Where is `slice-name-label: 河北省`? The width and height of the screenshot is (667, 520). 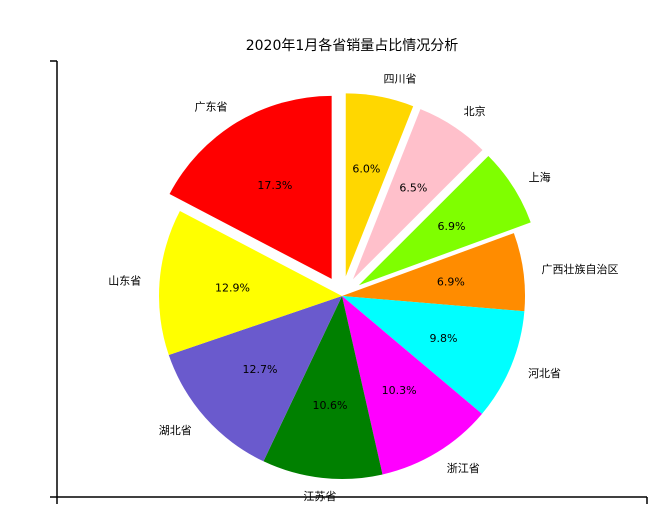
slice-name-label: 河北省 is located at coordinates (544, 373).